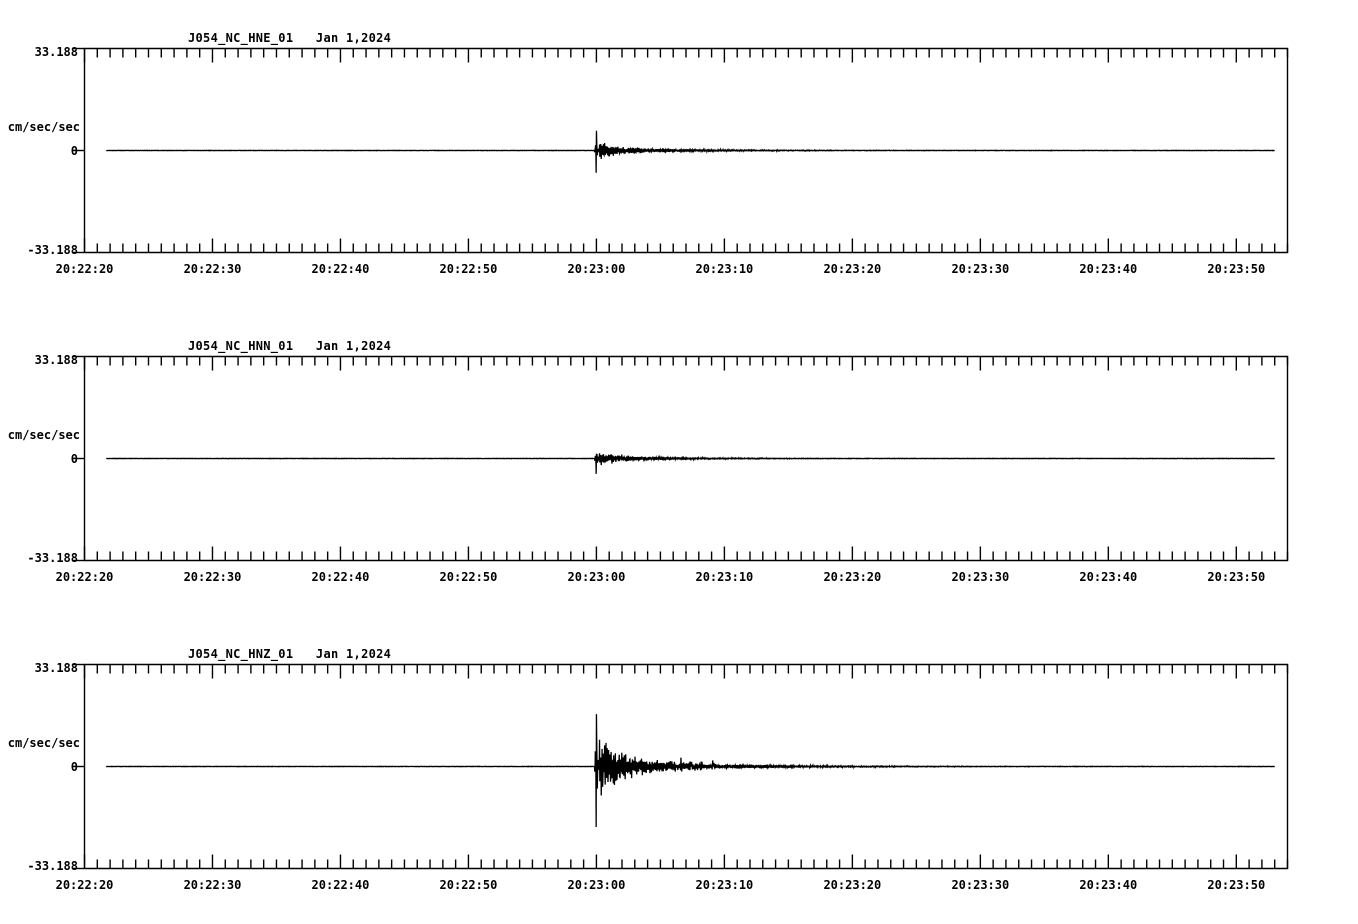  Describe the element at coordinates (56, 668) in the screenshot. I see `y-tick-max-hnz: 33.188` at that location.